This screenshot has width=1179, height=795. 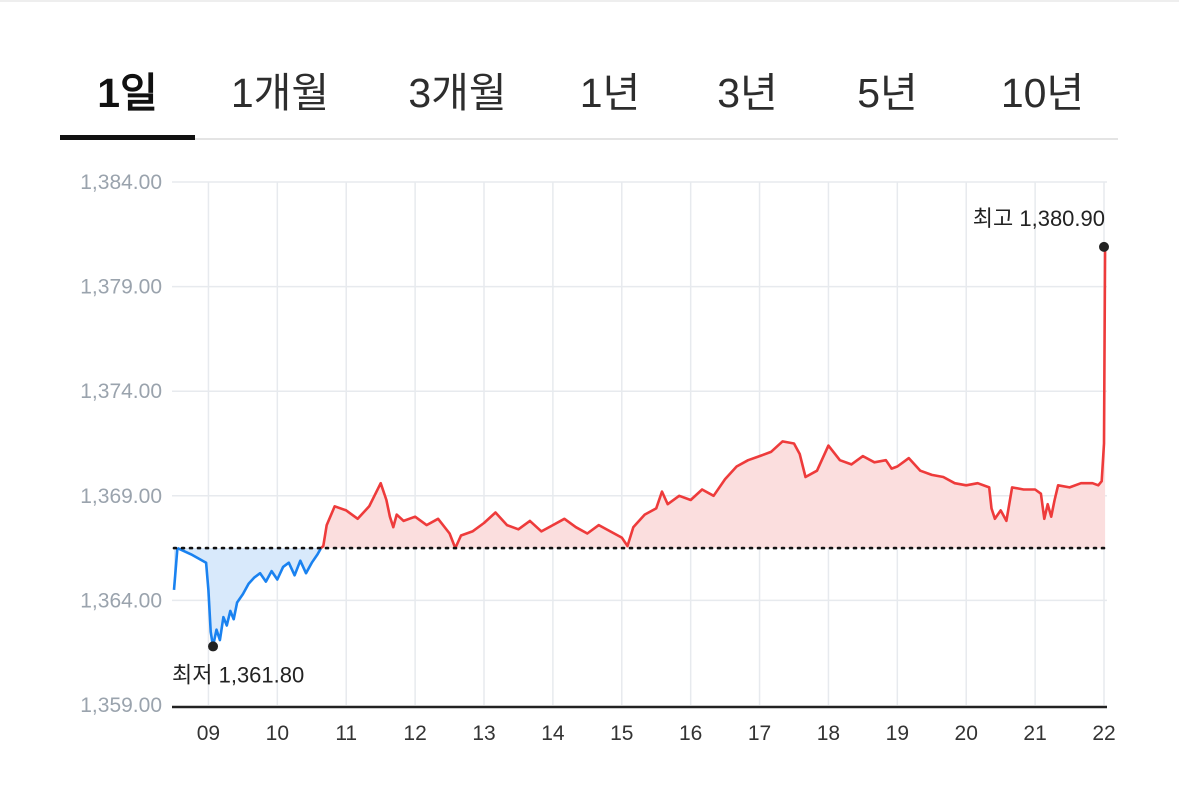 What do you see at coordinates (414, 733) in the screenshot?
I see `x-tick-label: 12` at bounding box center [414, 733].